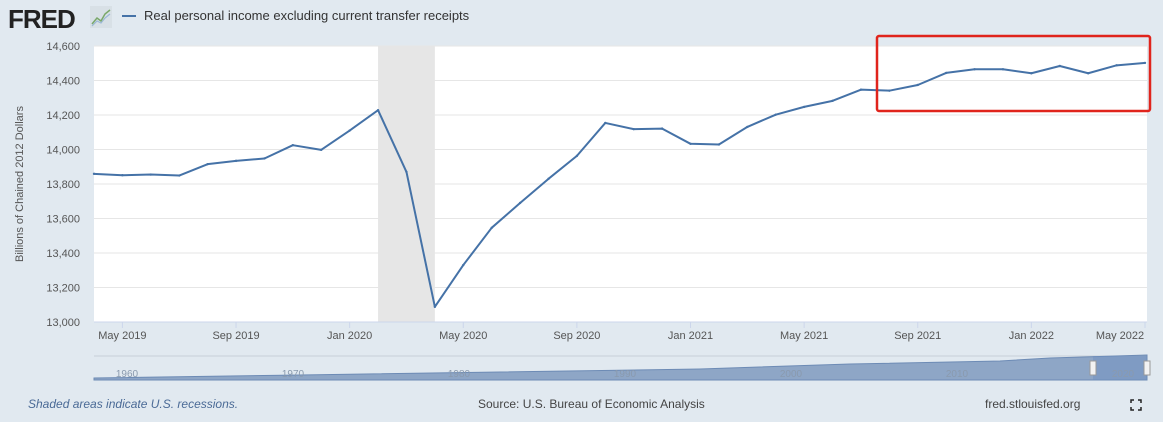 This screenshot has width=1163, height=422. What do you see at coordinates (127, 374) in the screenshot?
I see `navigator-year-label: 1960` at bounding box center [127, 374].